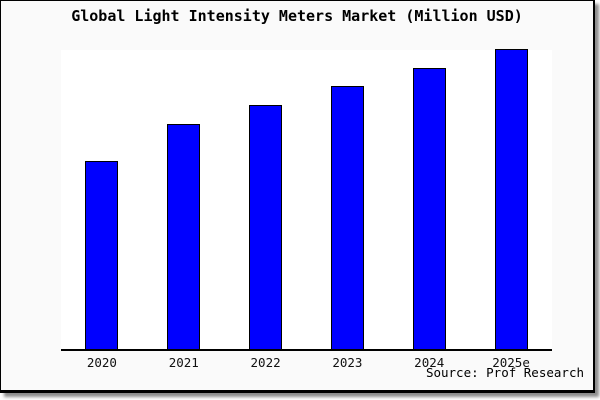 This screenshot has width=600, height=400. I want to click on bar-2025e, so click(511, 199).